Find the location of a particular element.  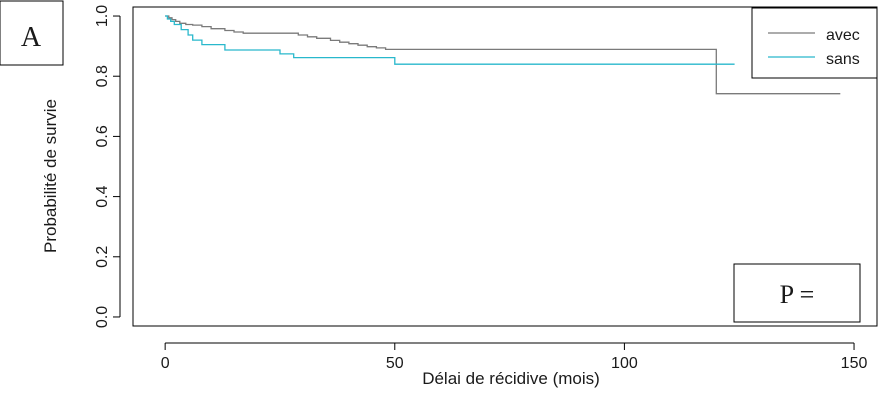

y-tick-label: 0.6 is located at coordinates (102, 136).